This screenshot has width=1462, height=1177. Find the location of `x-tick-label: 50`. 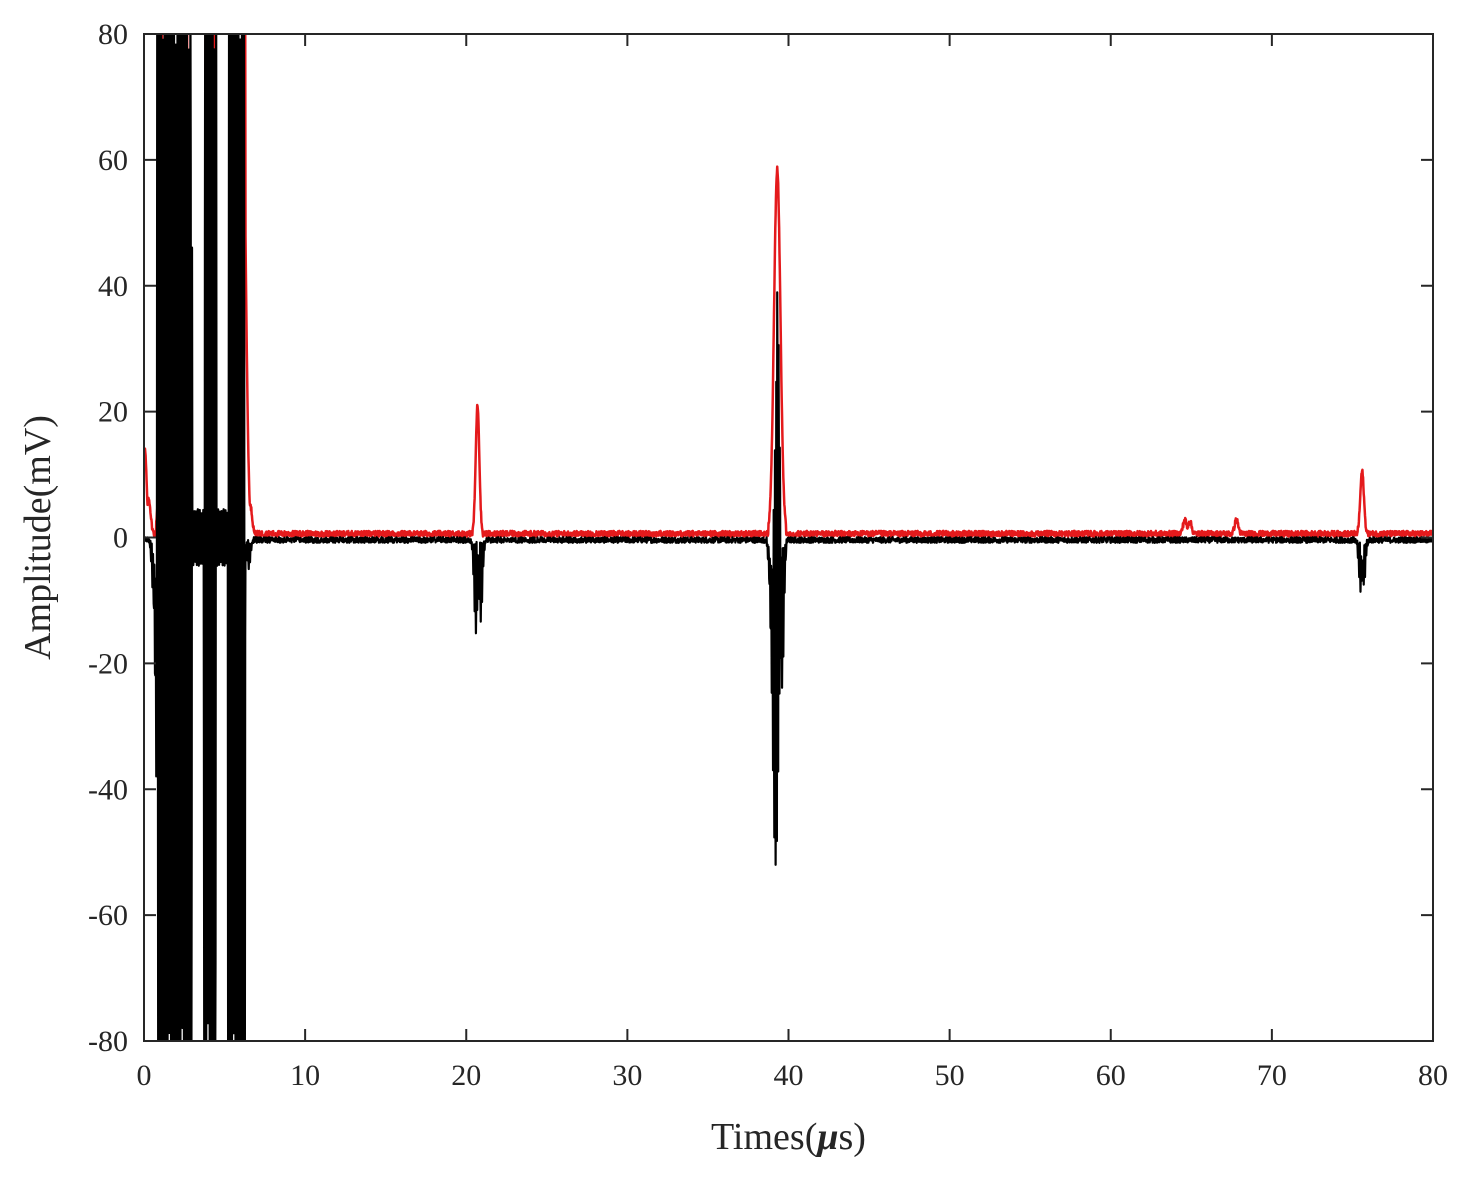

x-tick-label: 50 is located at coordinates (950, 1075).